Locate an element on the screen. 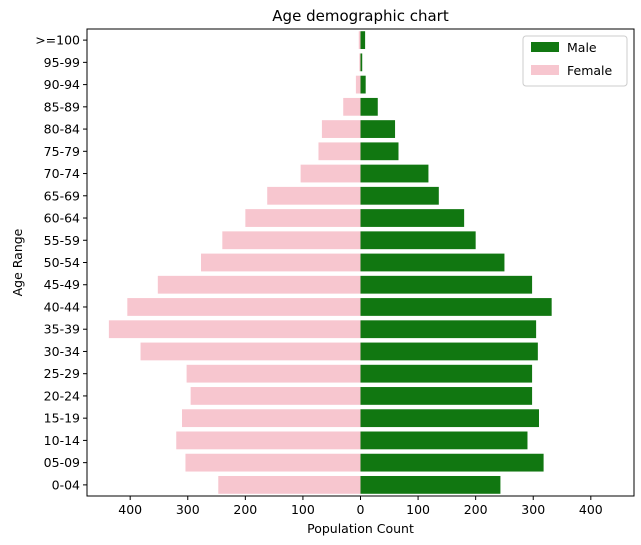  y-tick-label: 75-79 is located at coordinates (62, 151).